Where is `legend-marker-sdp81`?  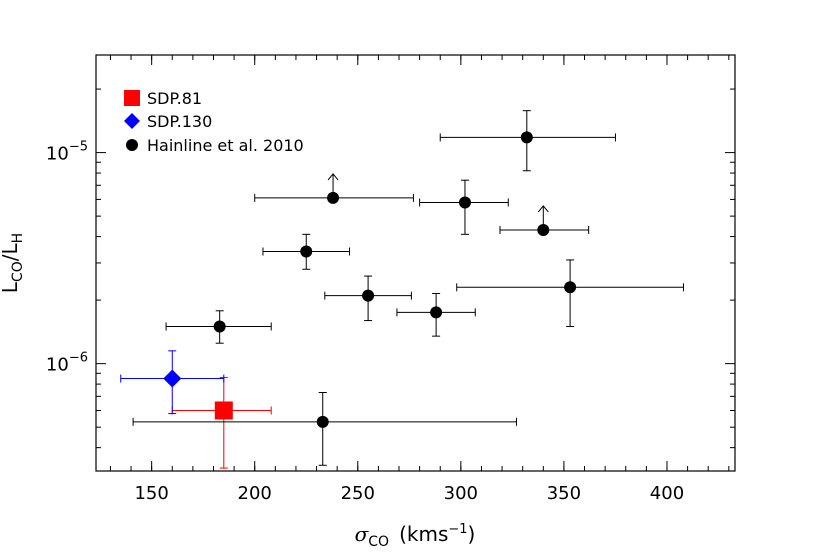
legend-marker-sdp81 is located at coordinates (132, 98).